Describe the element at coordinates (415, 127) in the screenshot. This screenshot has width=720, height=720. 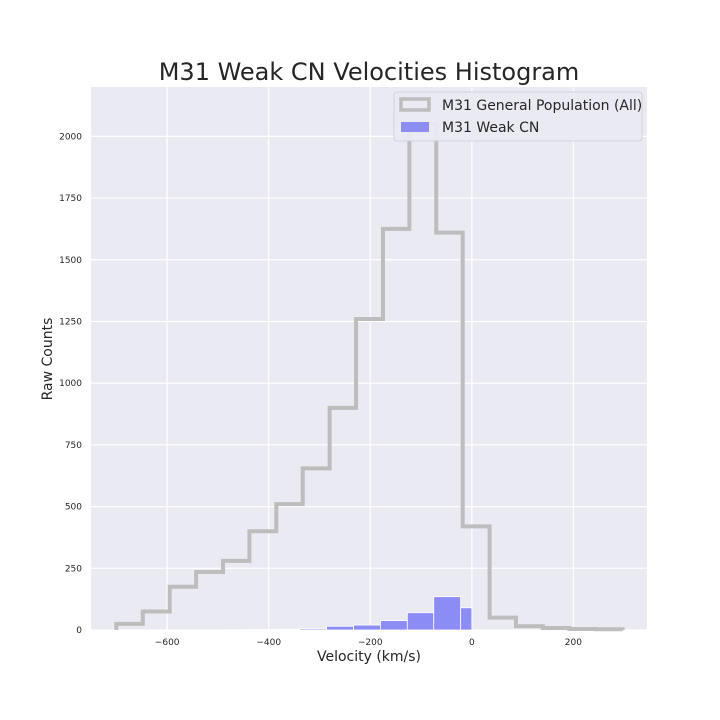
I see `legend-swatch-weak-cn` at that location.